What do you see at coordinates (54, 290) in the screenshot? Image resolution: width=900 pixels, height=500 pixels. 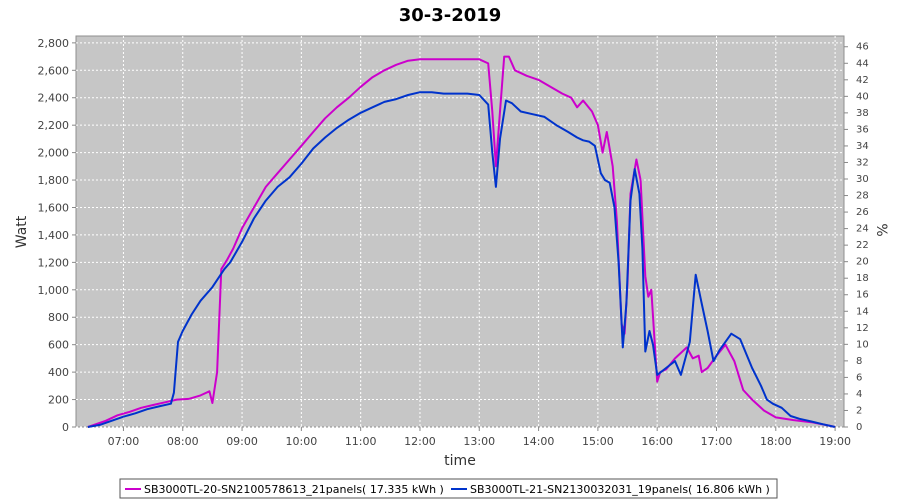 I see `y-tick-label: 1,000` at bounding box center [54, 290].